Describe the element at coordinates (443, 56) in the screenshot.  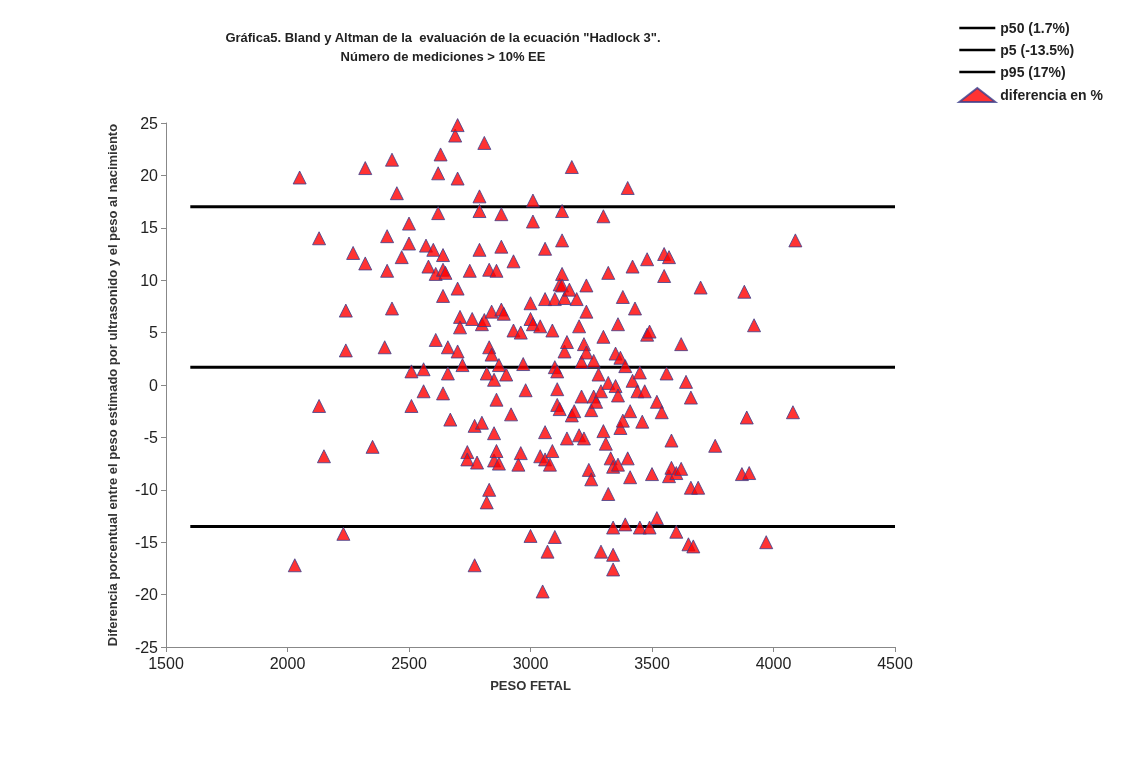
I see `chart-subtitle: Número de mediciones > 10% EE` at that location.